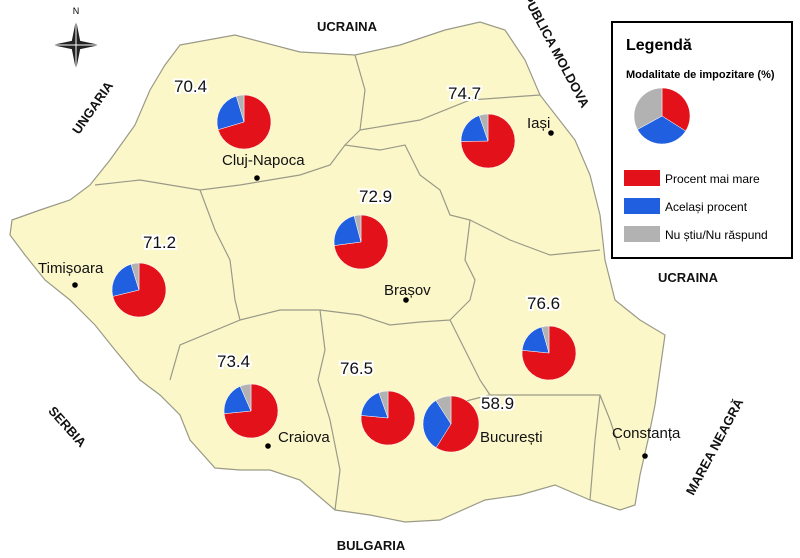  I want to click on legend-label: Procent mai mare, so click(712, 179).